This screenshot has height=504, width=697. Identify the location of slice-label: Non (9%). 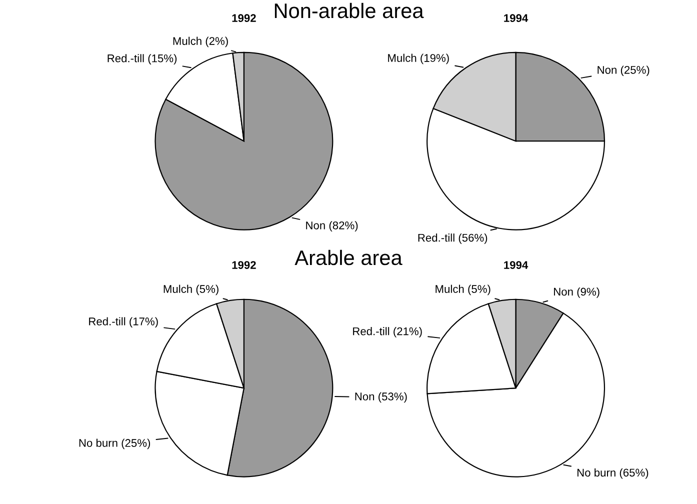
(577, 292).